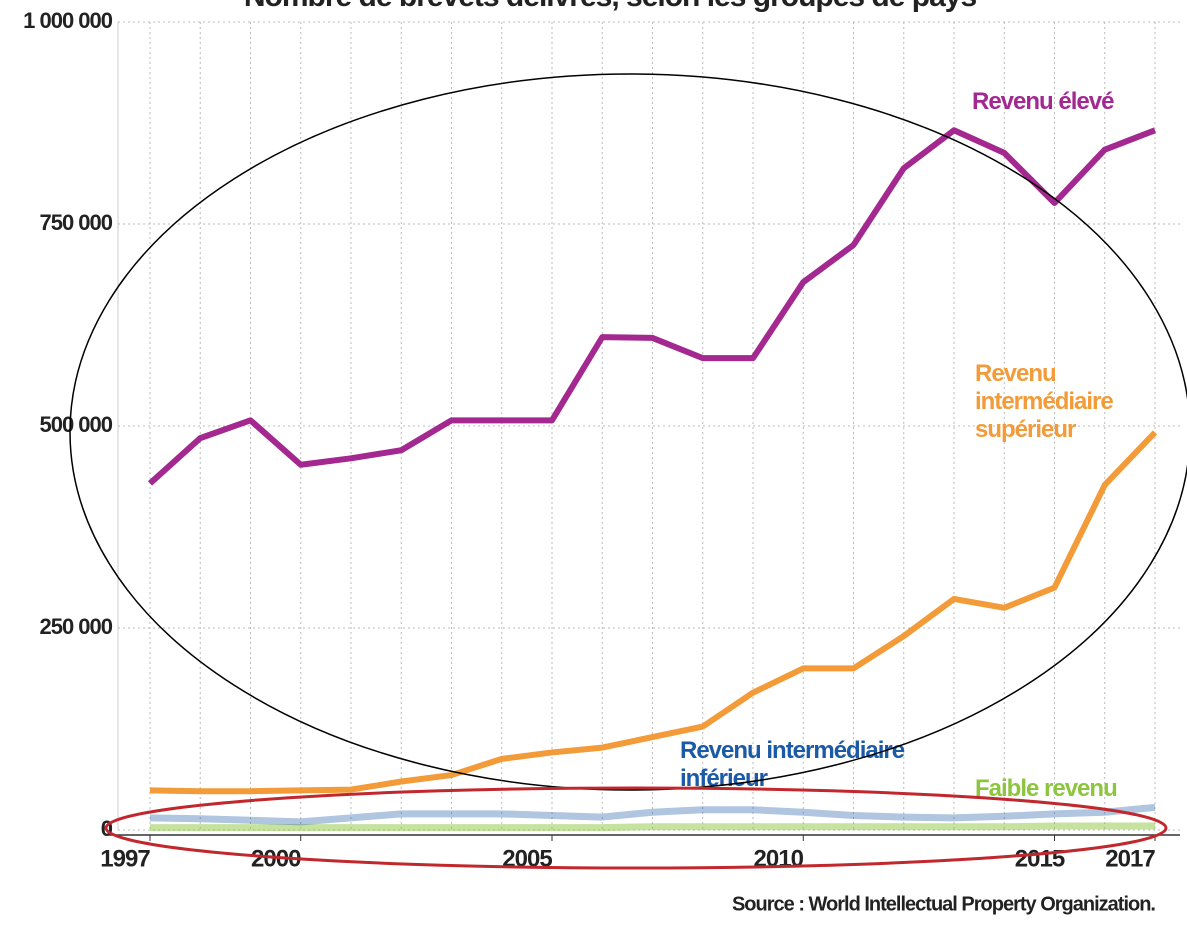  I want to click on annotation-ellipse, so click(636, 828).